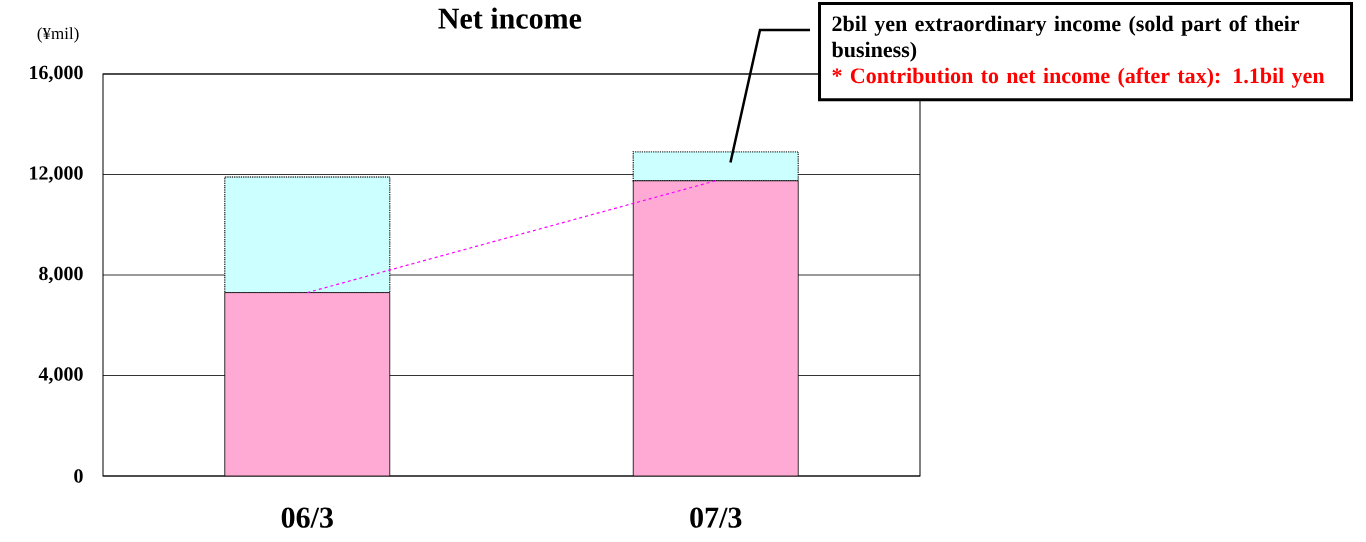 The height and width of the screenshot is (542, 1366). Describe the element at coordinates (510, 18) in the screenshot. I see `chart-title: Net income` at that location.